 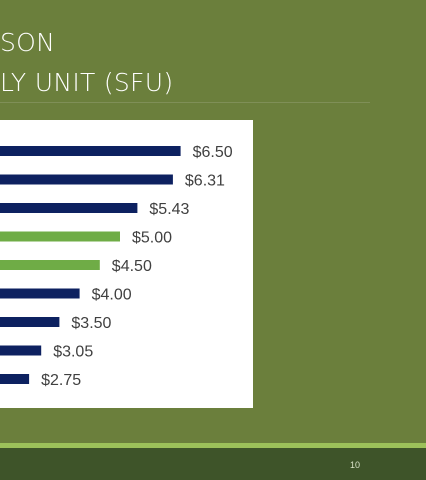 I want to click on footer-bar, so click(x=213, y=464).